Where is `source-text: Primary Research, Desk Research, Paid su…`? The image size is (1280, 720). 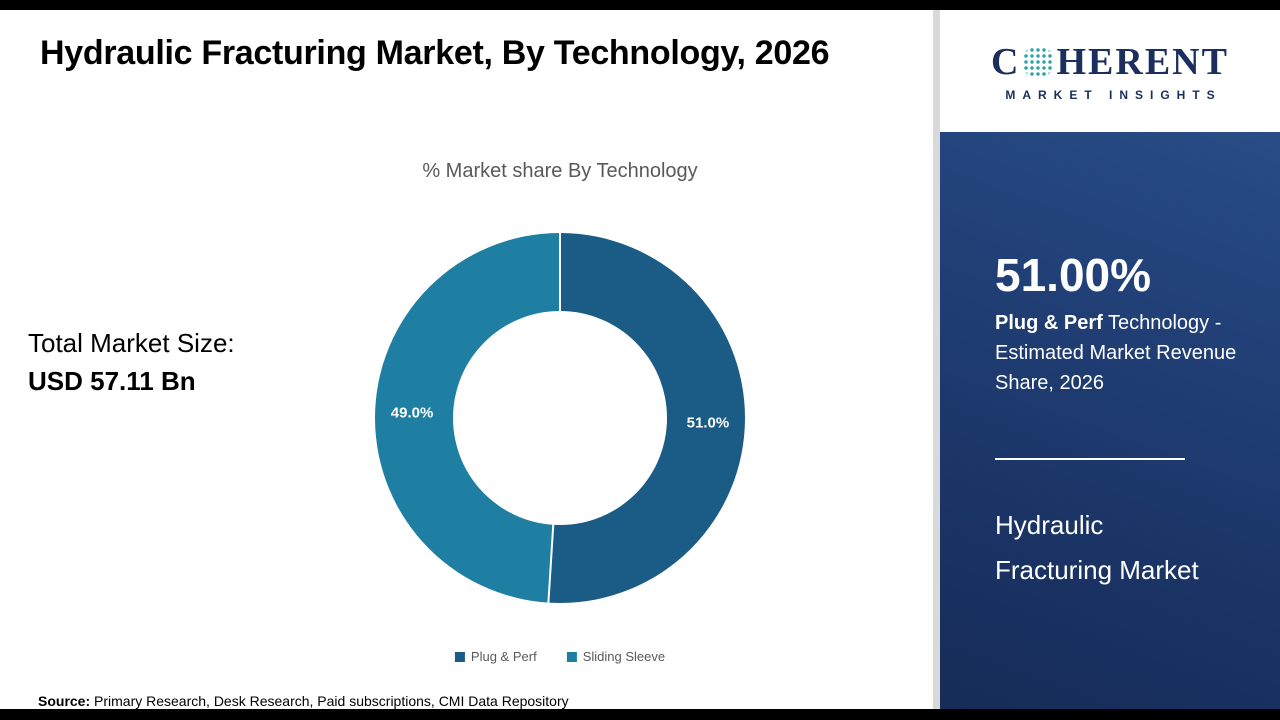 source-text: Primary Research, Desk Research, Paid su… is located at coordinates (329, 701).